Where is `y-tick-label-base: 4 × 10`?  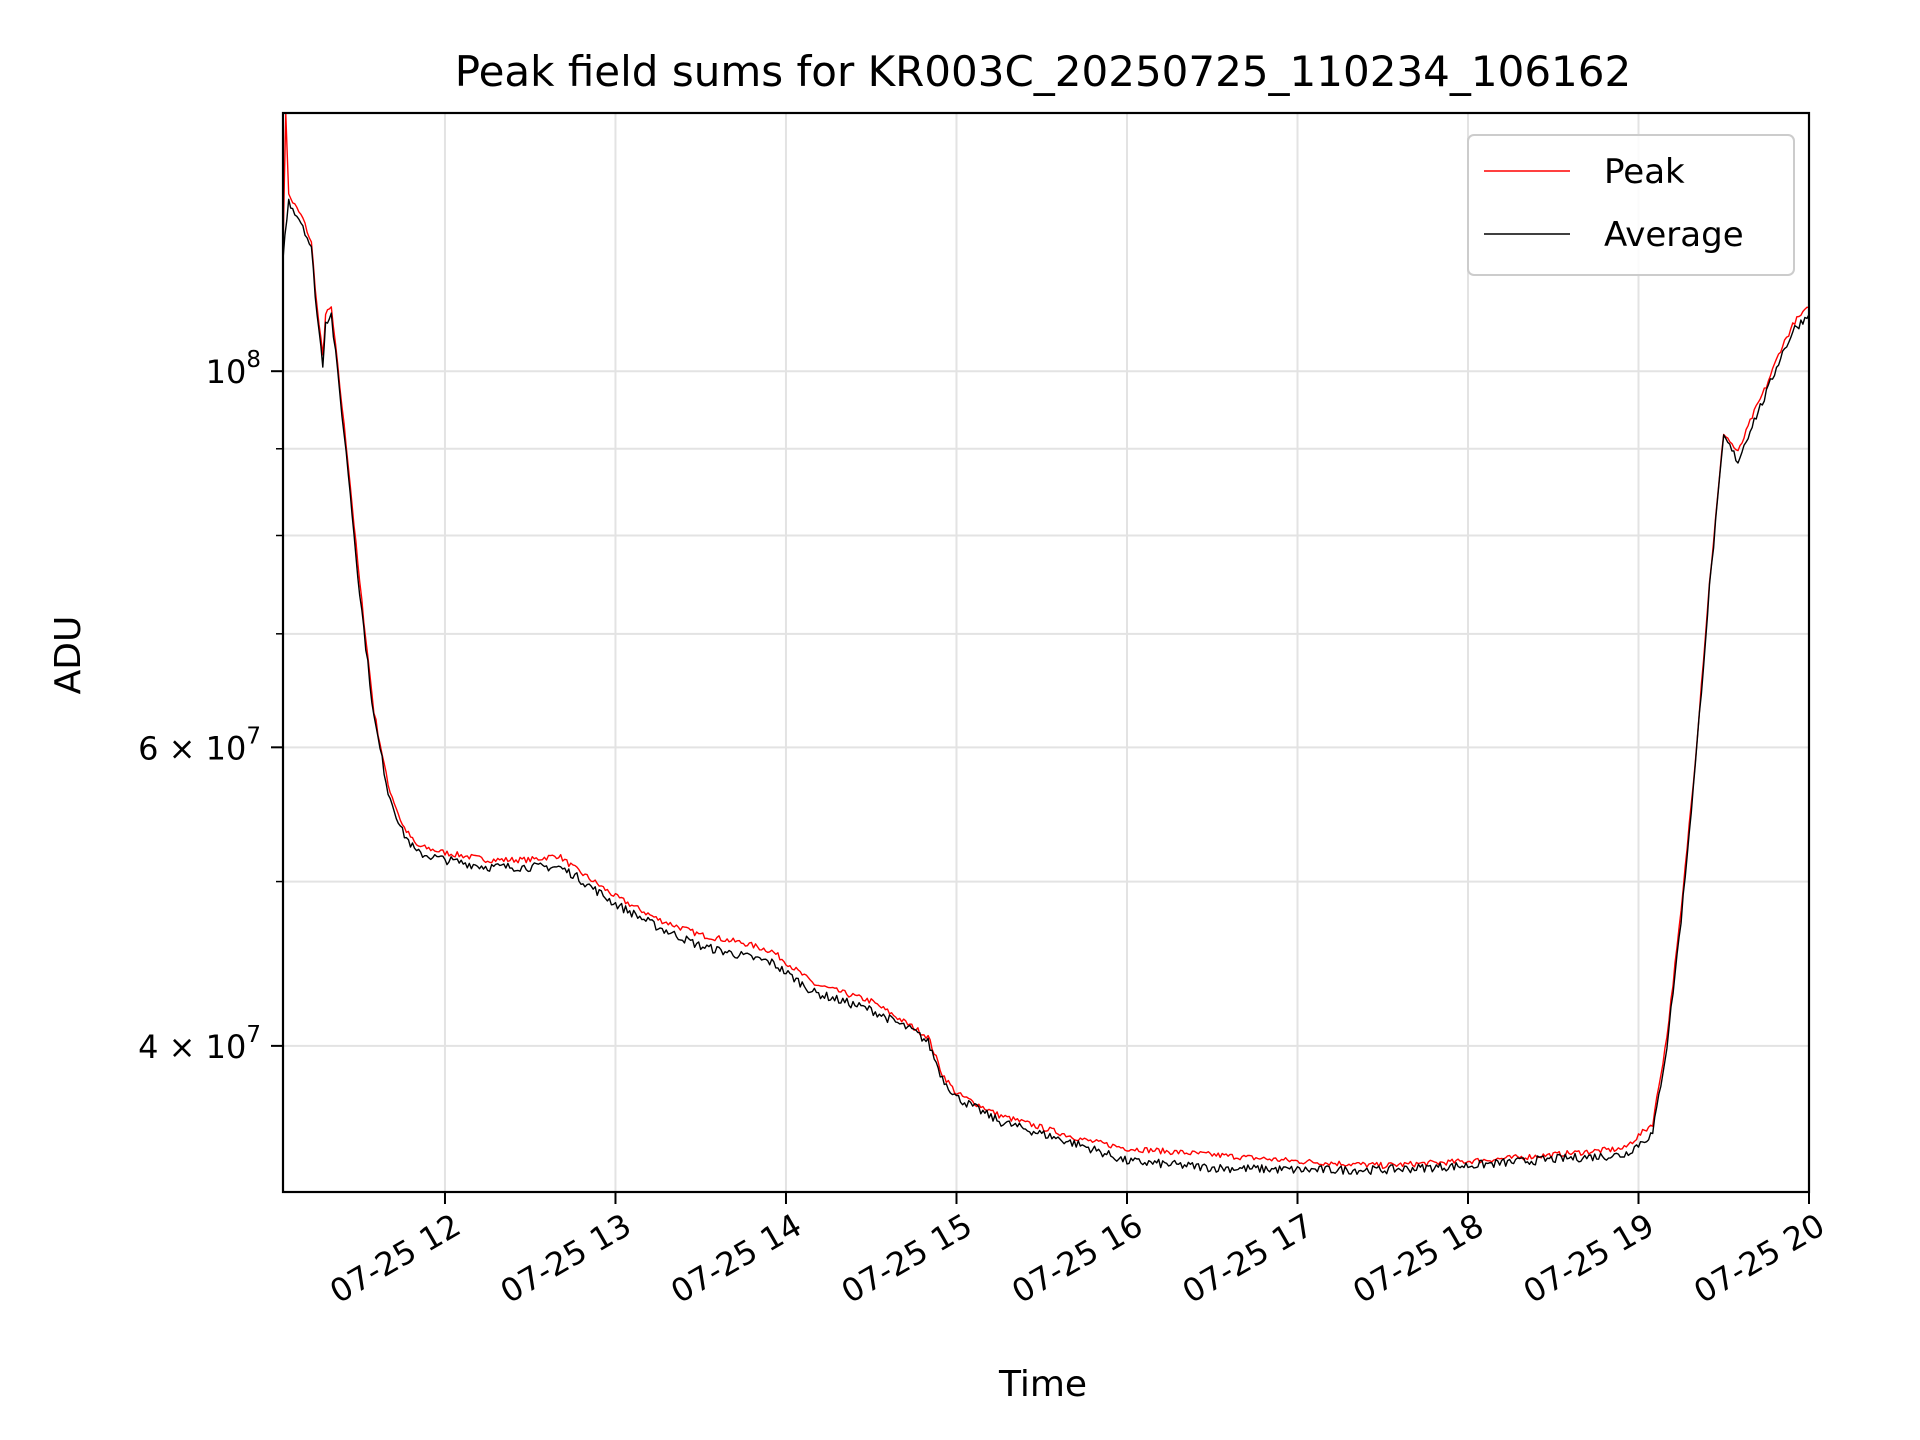 y-tick-label-base: 4 × 10 is located at coordinates (192, 1047).